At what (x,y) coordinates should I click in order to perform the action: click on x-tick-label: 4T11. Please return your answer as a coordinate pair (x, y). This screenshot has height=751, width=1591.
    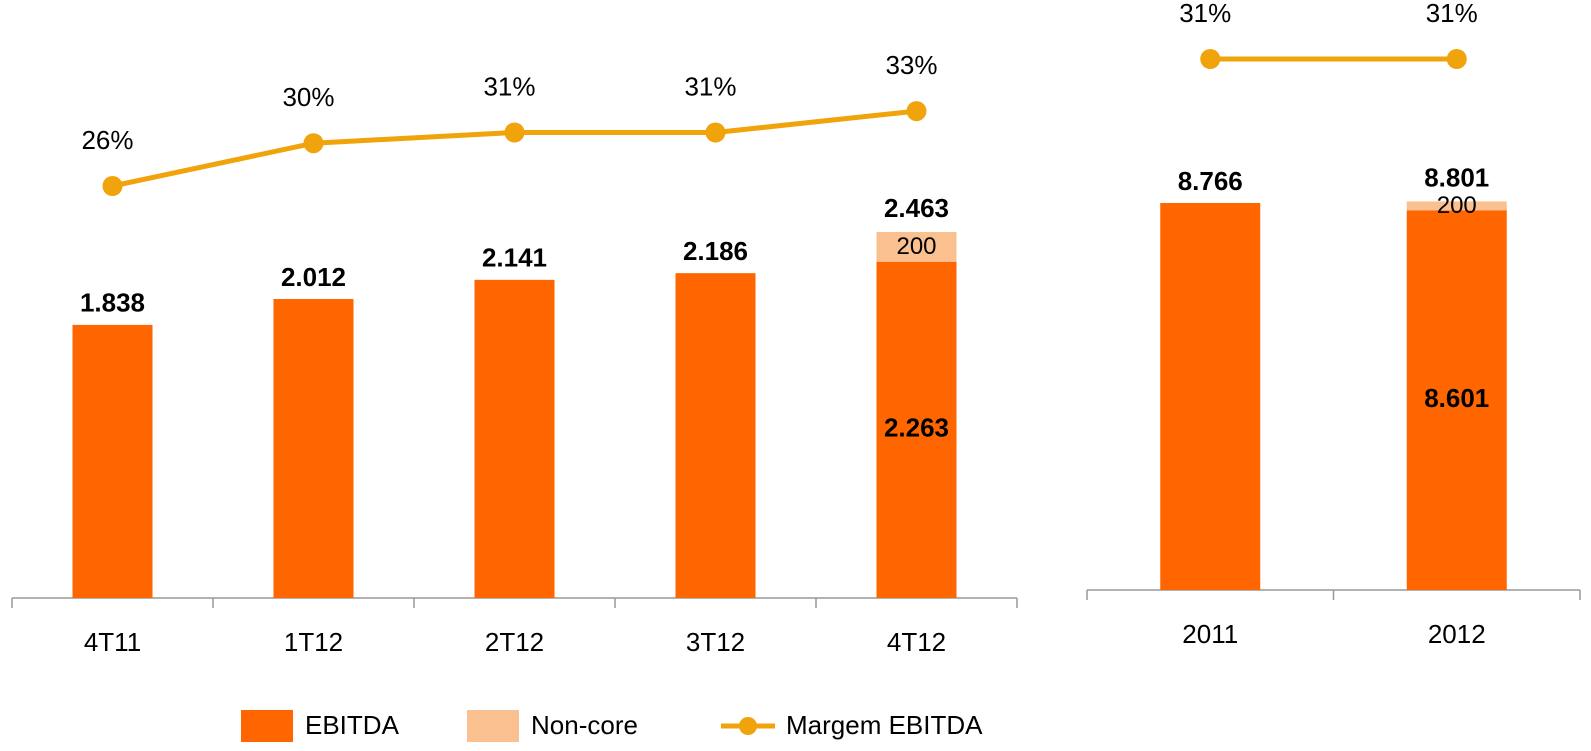
    Looking at the image, I should click on (112, 642).